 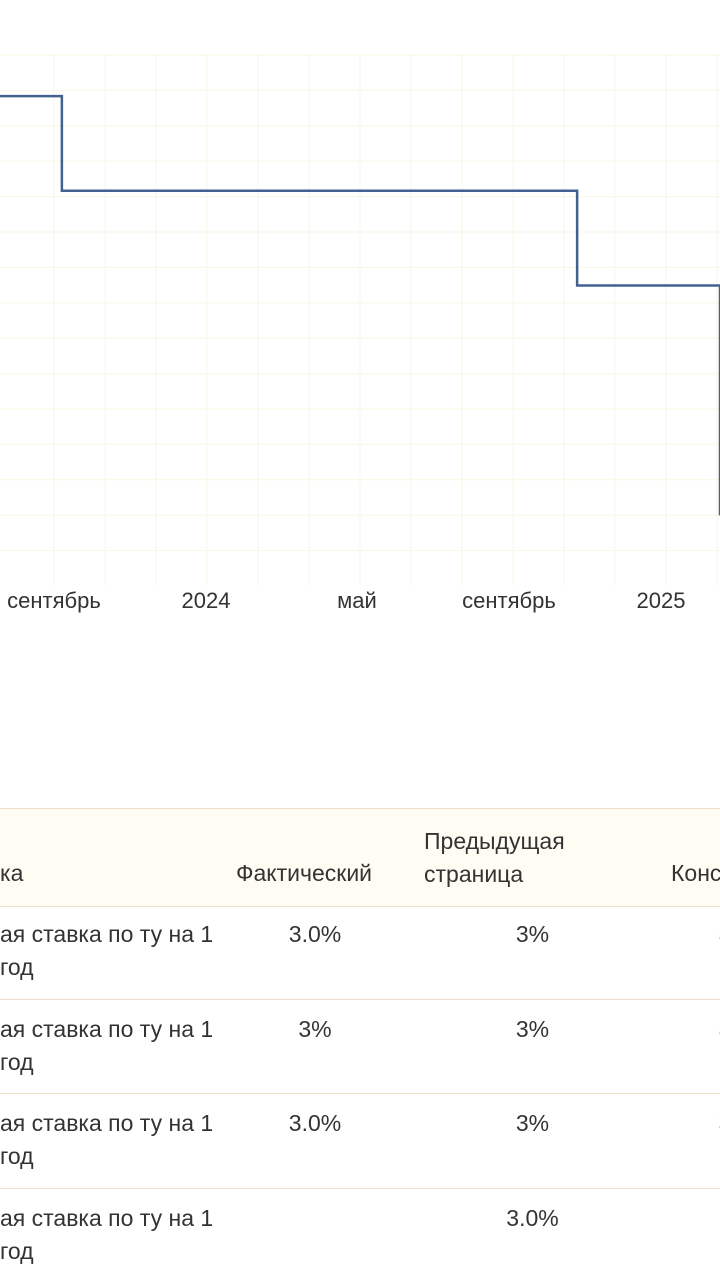 What do you see at coordinates (360, 857) in the screenshot?
I see `table-header-row: ка Фактический Предыдущая страница Конс` at bounding box center [360, 857].